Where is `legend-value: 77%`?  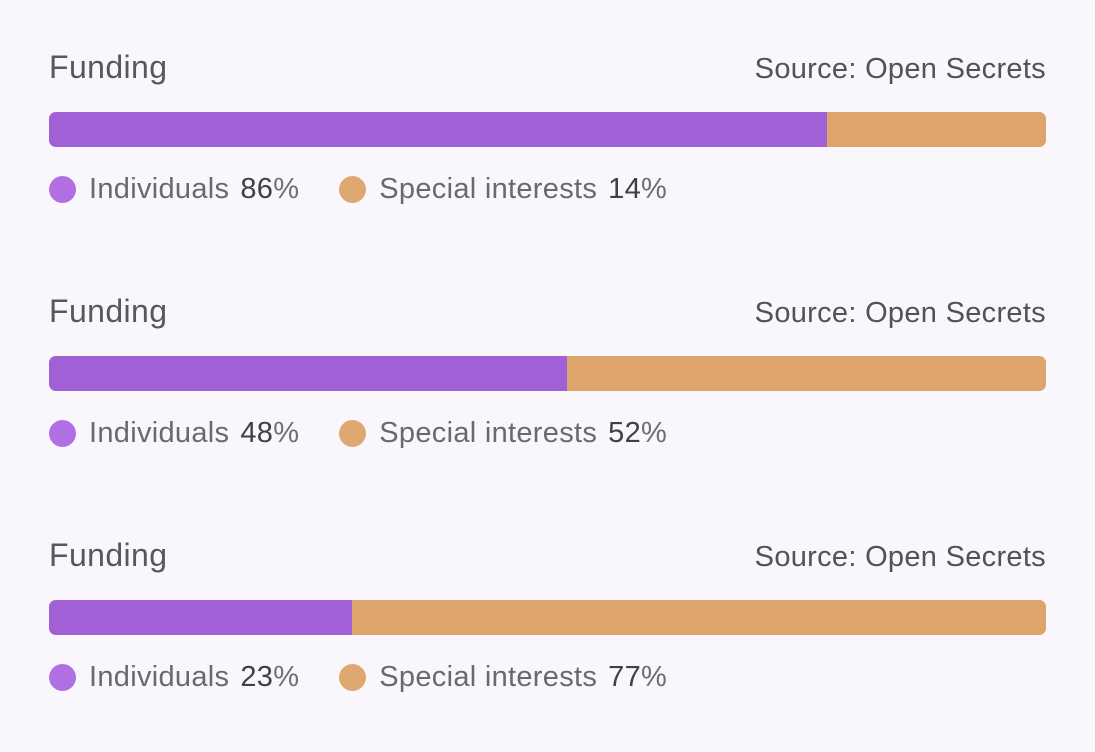
legend-value: 77% is located at coordinates (638, 677).